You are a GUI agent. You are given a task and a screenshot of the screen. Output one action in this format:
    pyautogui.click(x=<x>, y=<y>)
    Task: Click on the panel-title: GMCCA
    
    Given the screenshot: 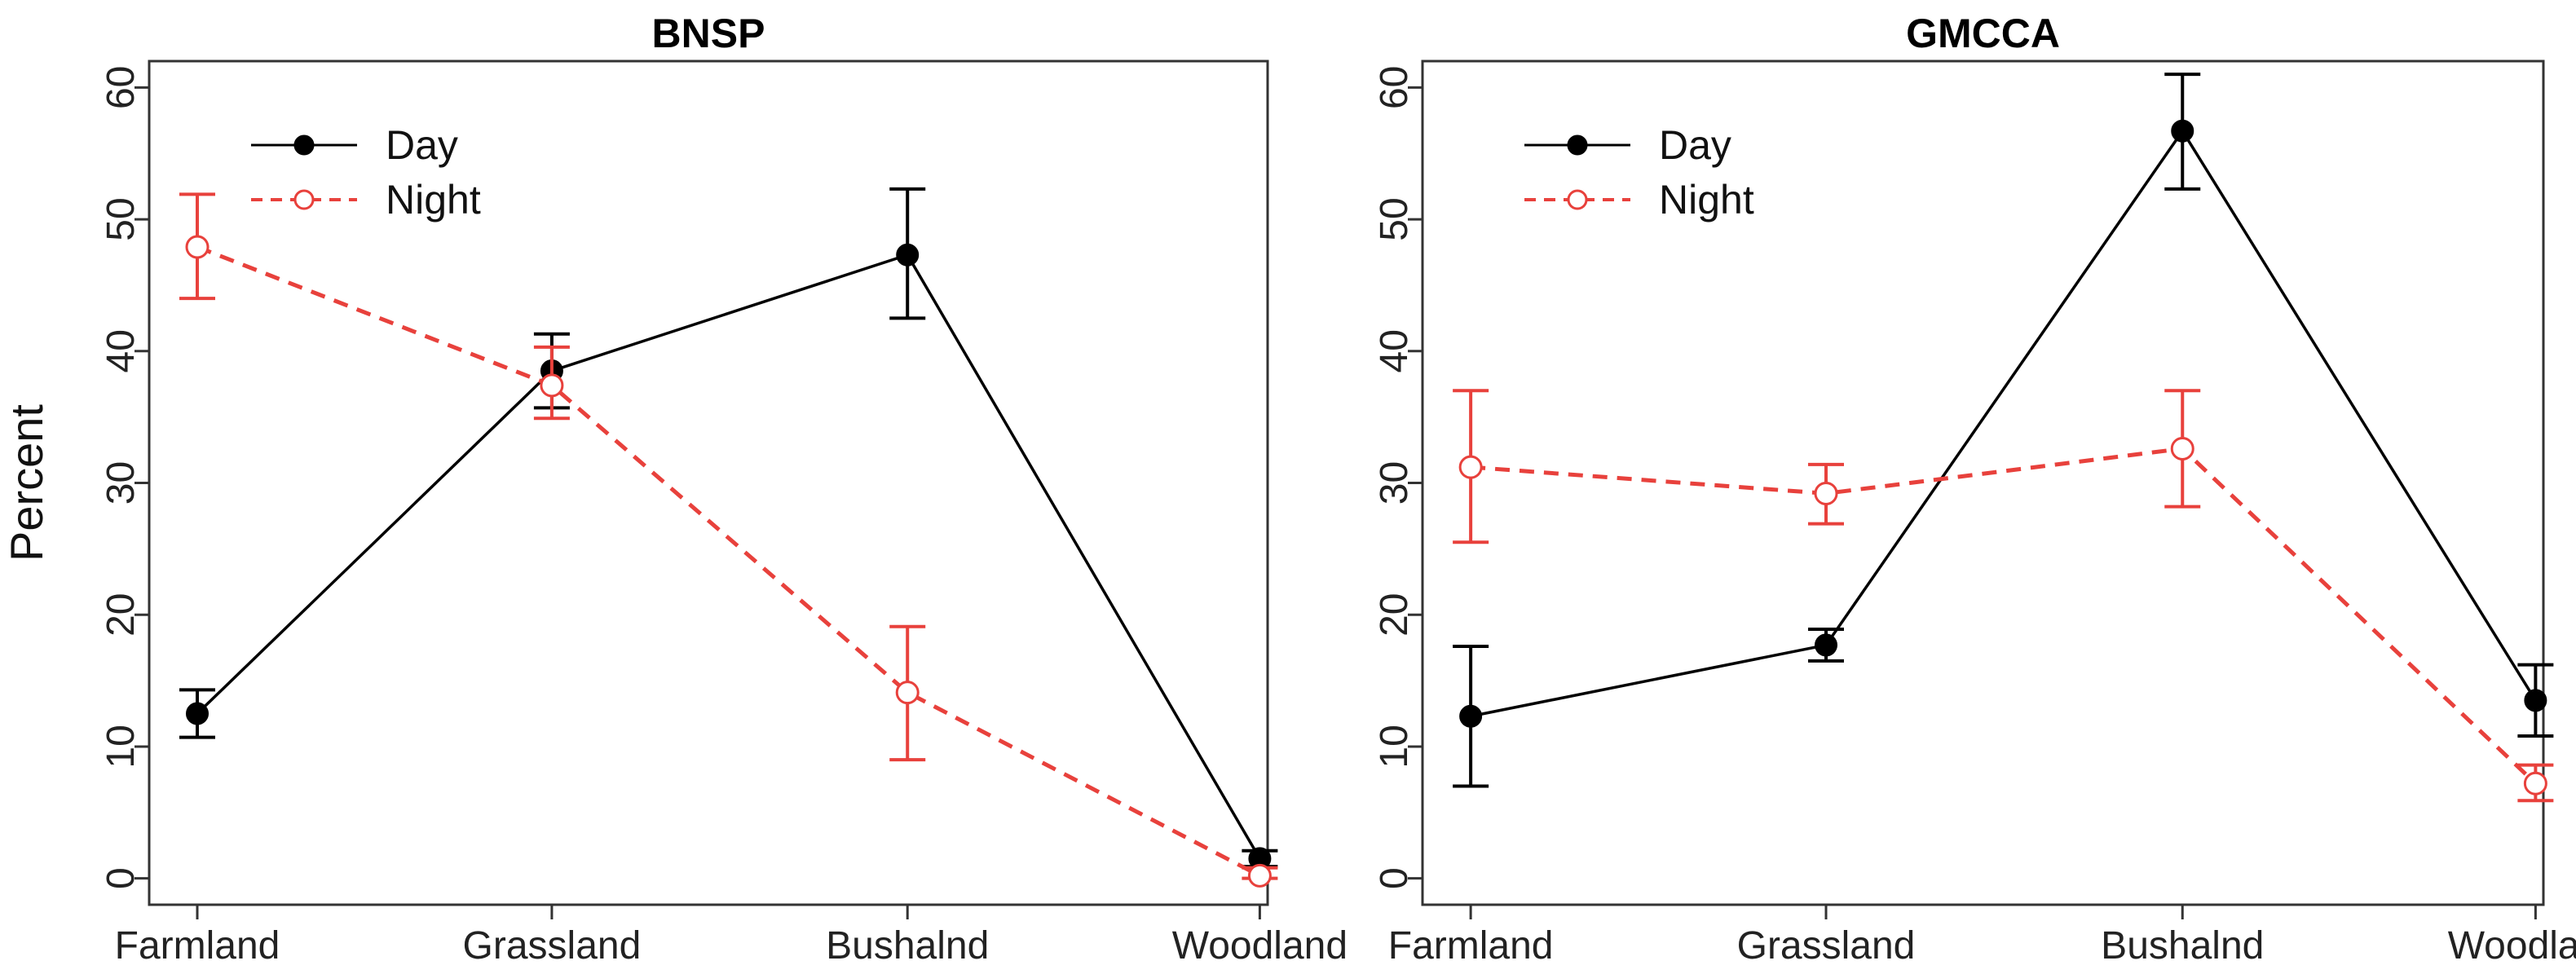 What is the action you would take?
    pyautogui.click(x=1983, y=33)
    